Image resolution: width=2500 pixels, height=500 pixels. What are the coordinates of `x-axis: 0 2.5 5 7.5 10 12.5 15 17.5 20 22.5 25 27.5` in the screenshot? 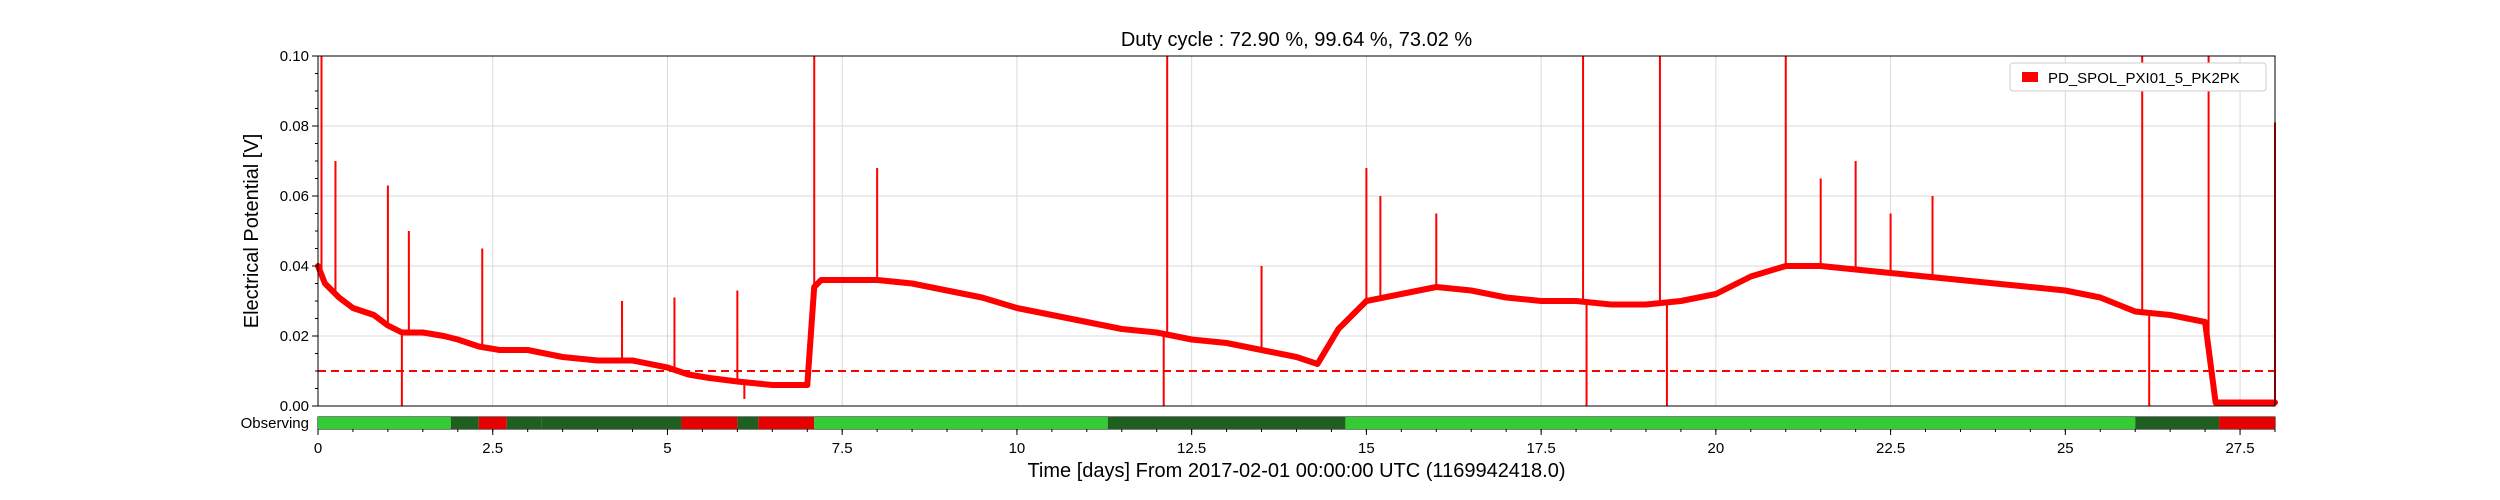 It's located at (1295, 443).